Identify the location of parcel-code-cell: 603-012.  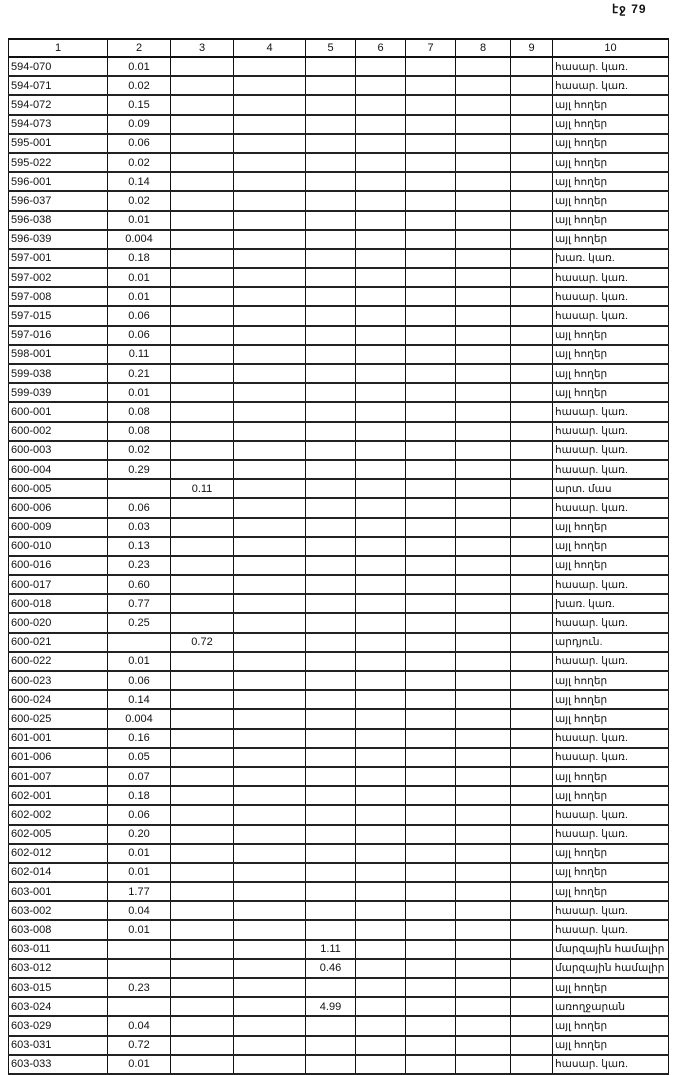
(58, 969).